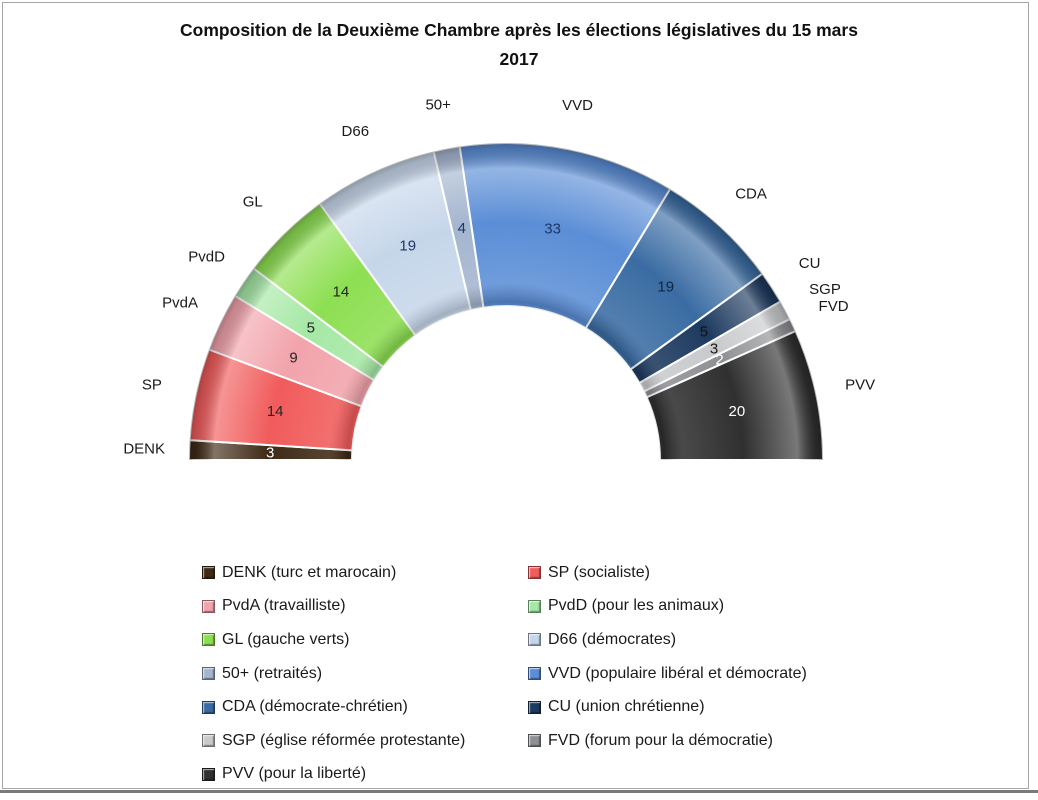 This screenshot has width=1038, height=800. I want to click on legend-label-50: 50+ (retraités), so click(272, 673).